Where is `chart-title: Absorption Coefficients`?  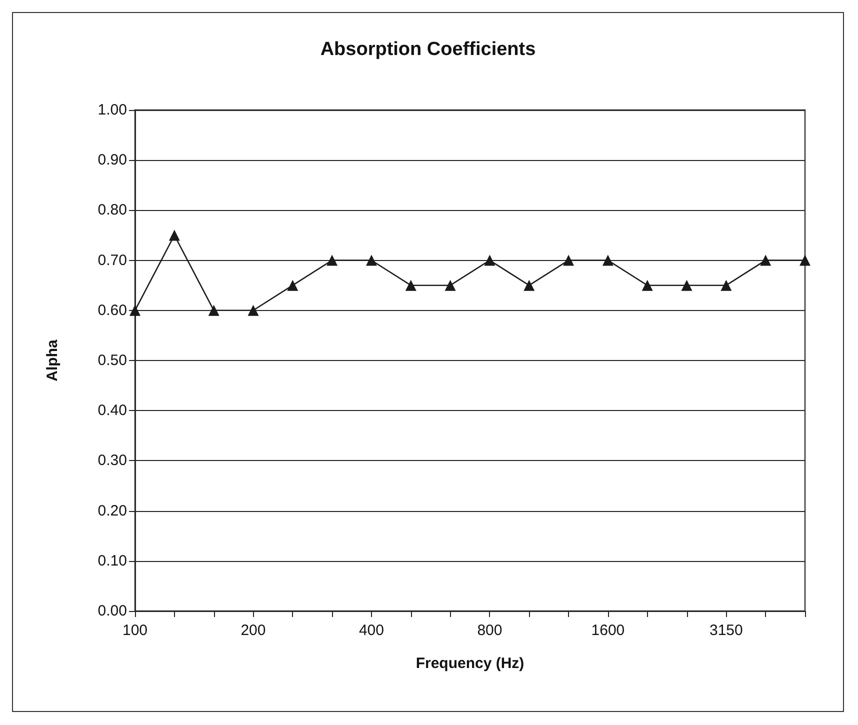
chart-title: Absorption Coefficients is located at coordinates (428, 49).